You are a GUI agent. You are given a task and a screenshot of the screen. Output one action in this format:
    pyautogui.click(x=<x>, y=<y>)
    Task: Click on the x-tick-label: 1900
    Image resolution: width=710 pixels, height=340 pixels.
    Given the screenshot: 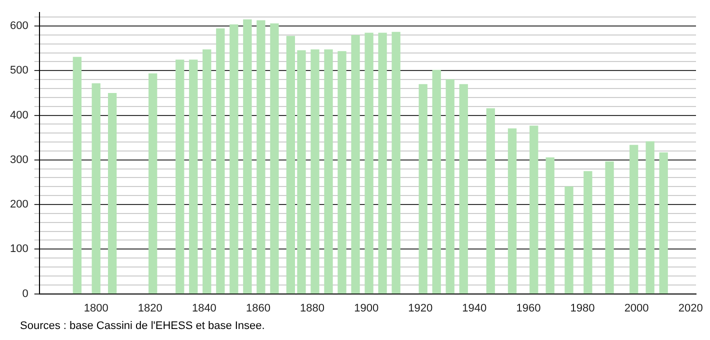 What is the action you would take?
    pyautogui.click(x=366, y=308)
    